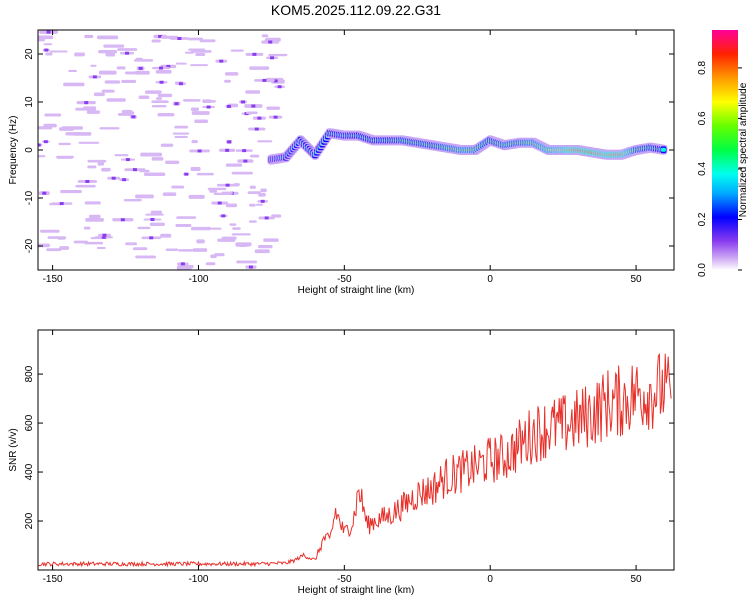 This screenshot has width=750, height=600. What do you see at coordinates (702, 169) in the screenshot?
I see `colorbar-tick-label: 0.4` at bounding box center [702, 169].